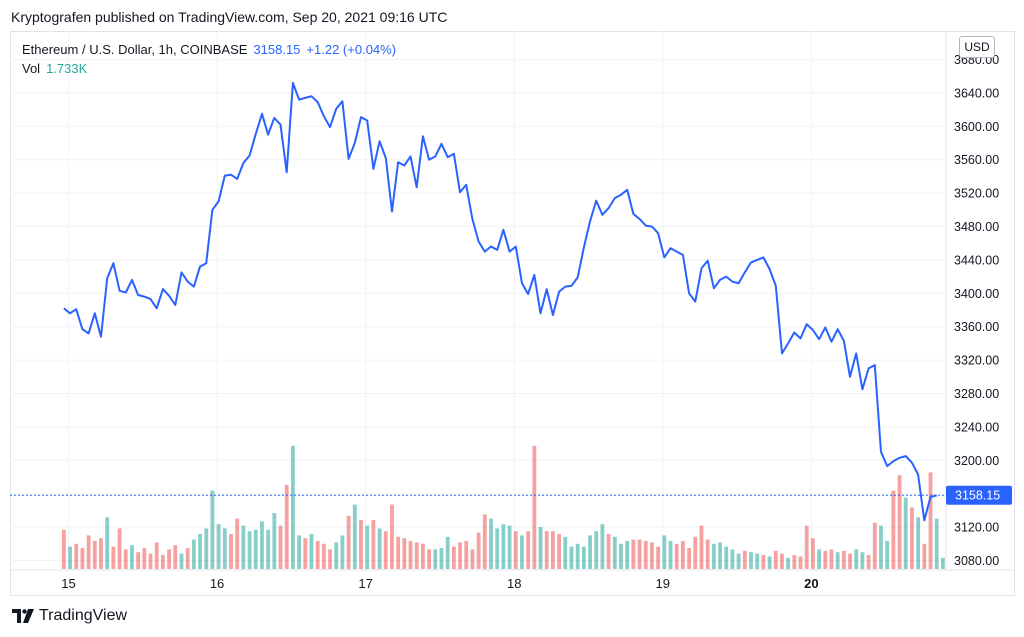 The width and height of the screenshot is (1024, 637). Describe the element at coordinates (976, 461) in the screenshot. I see `price-tick-label: 3200.00` at that location.